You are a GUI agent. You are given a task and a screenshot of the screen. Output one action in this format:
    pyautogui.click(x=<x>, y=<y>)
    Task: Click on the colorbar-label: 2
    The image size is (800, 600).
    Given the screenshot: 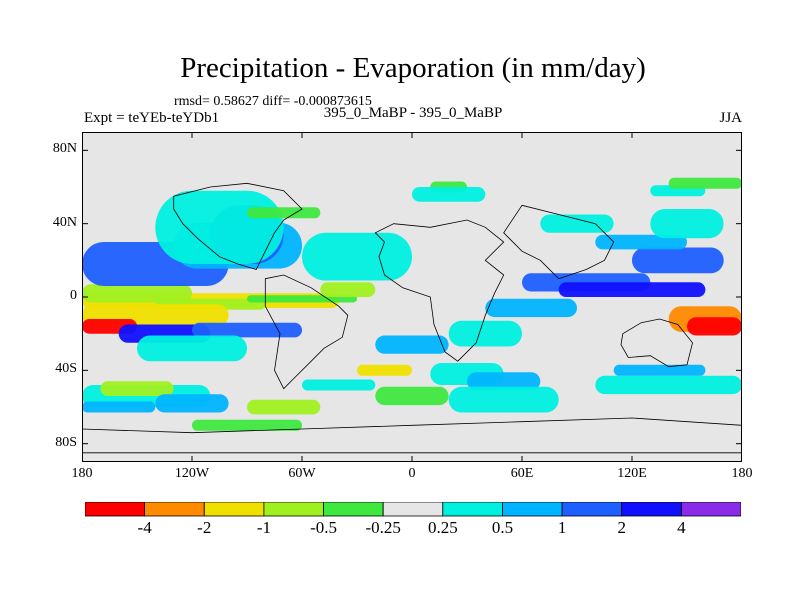 What is the action you would take?
    pyautogui.click(x=621, y=527)
    